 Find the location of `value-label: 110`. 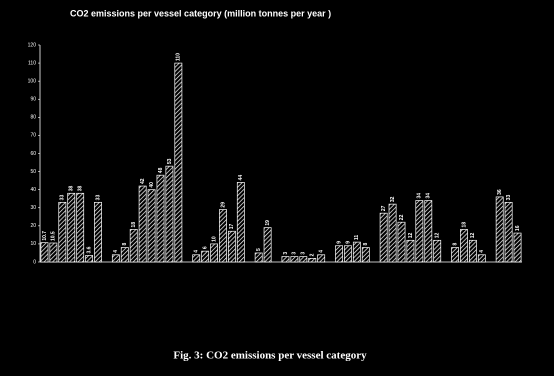

value-label: 110 is located at coordinates (179, 57).